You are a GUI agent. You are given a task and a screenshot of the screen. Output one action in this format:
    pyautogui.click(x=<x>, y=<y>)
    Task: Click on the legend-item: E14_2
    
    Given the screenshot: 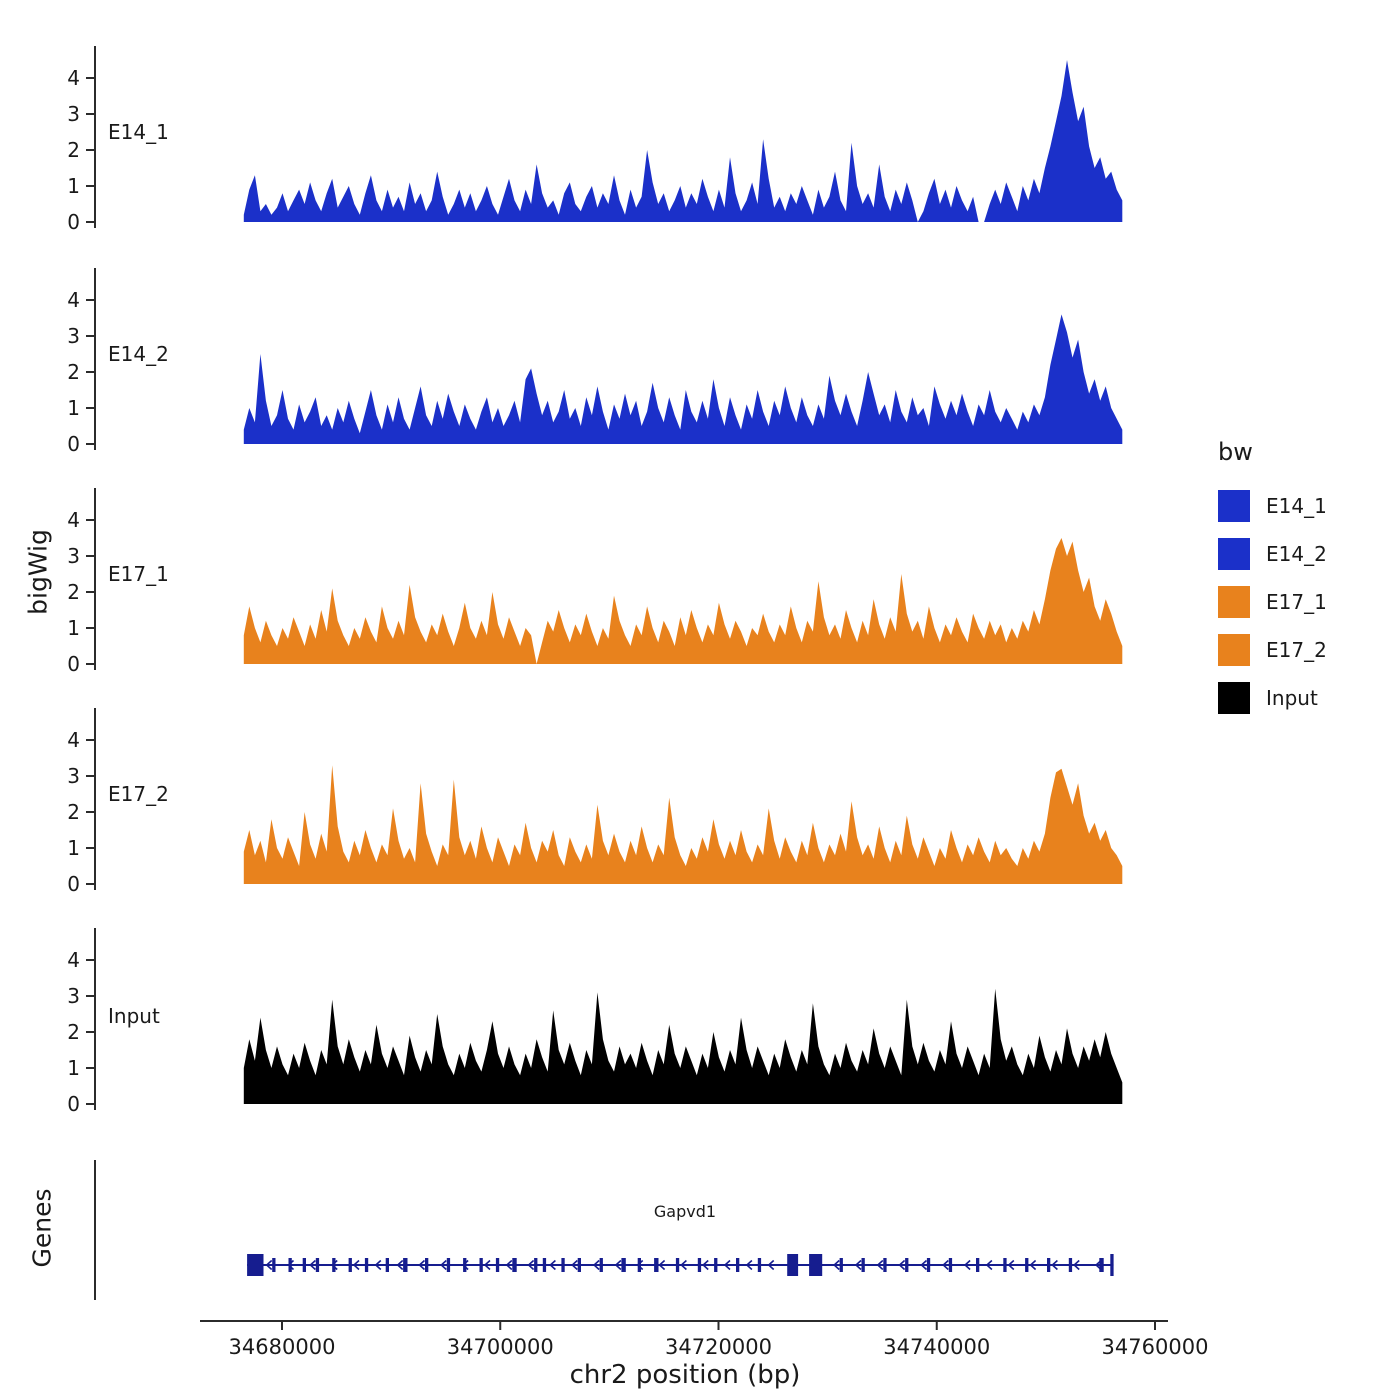 What is the action you would take?
    pyautogui.click(x=1272, y=554)
    